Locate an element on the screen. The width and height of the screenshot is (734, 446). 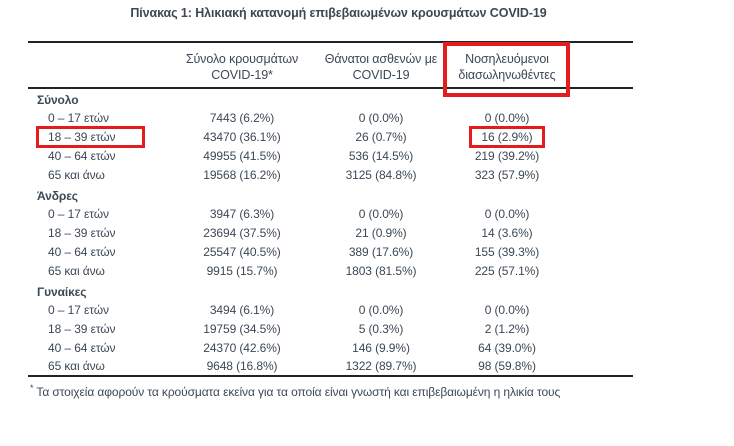
cases-cell: 3494 (6.1%) is located at coordinates (242, 309).